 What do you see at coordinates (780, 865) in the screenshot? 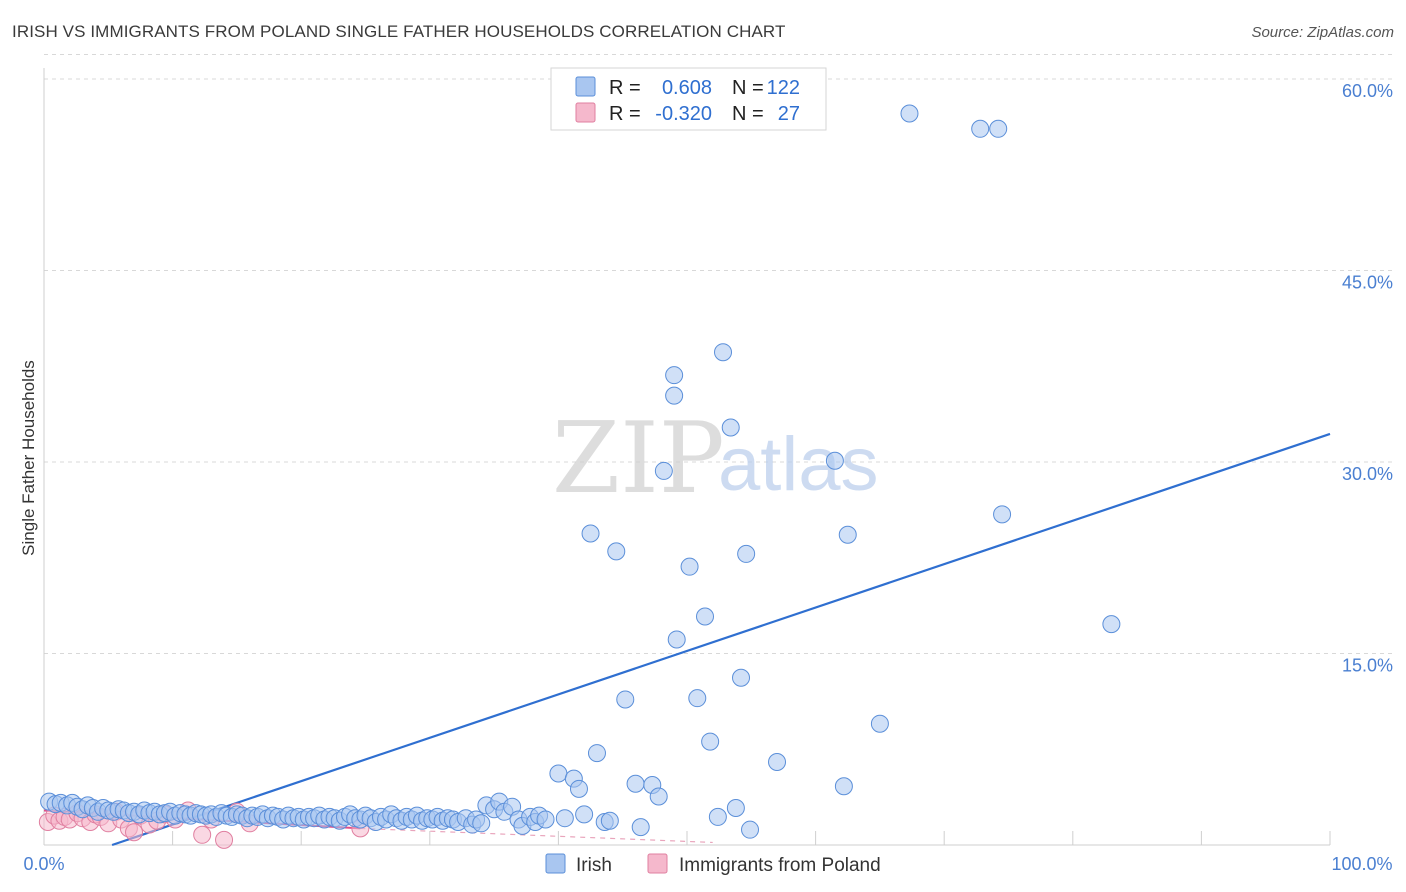
I see `bottom-legend-label-poland: Immigrants from Poland` at bounding box center [780, 865].